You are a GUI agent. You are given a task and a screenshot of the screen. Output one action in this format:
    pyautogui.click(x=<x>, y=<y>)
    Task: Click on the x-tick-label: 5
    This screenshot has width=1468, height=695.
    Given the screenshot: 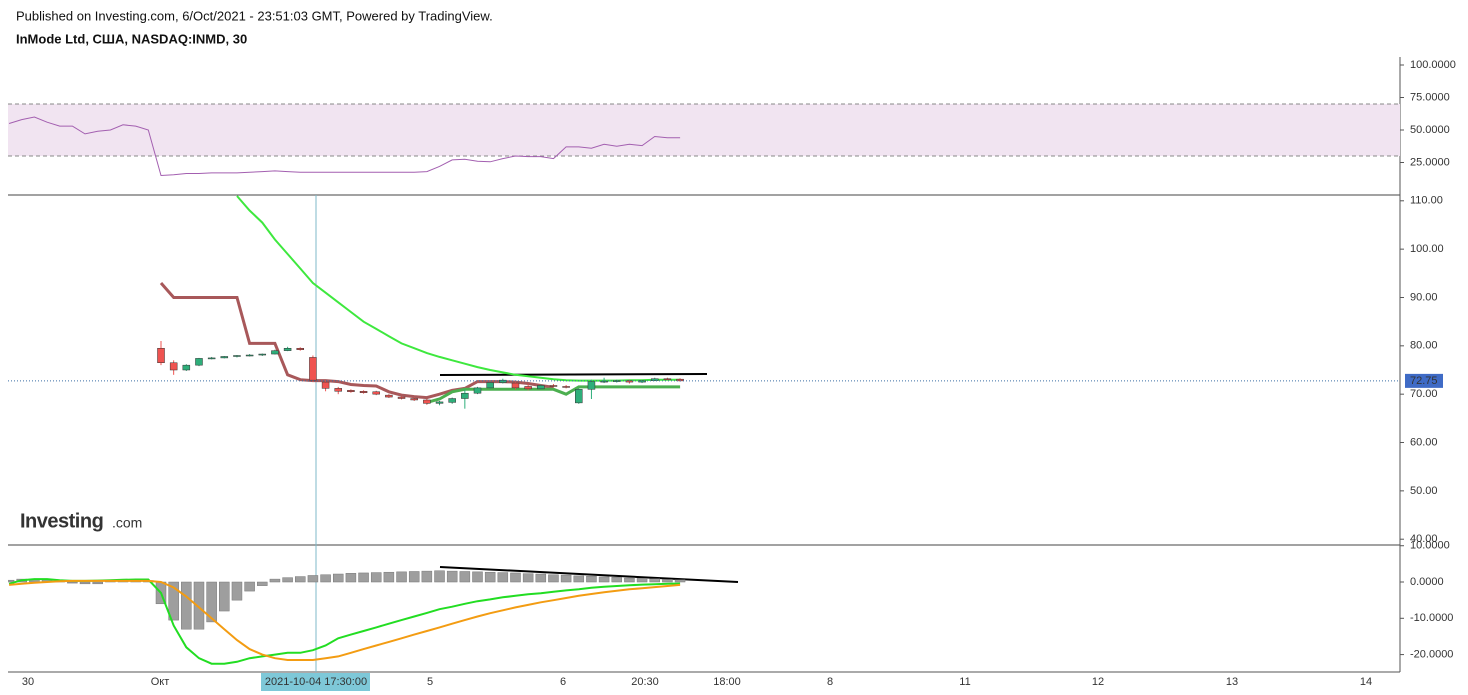 What is the action you would take?
    pyautogui.click(x=430, y=682)
    